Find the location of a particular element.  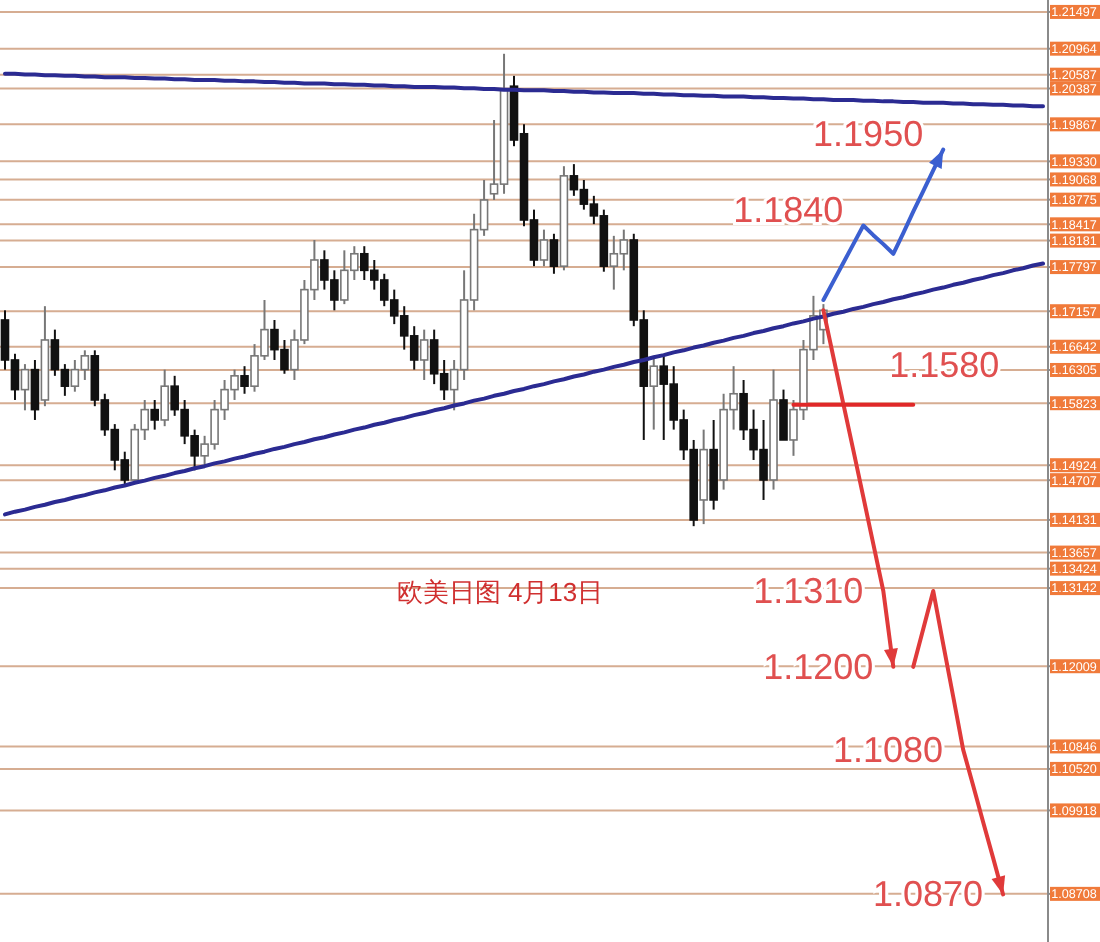

line-series is located at coordinates (524, 90).